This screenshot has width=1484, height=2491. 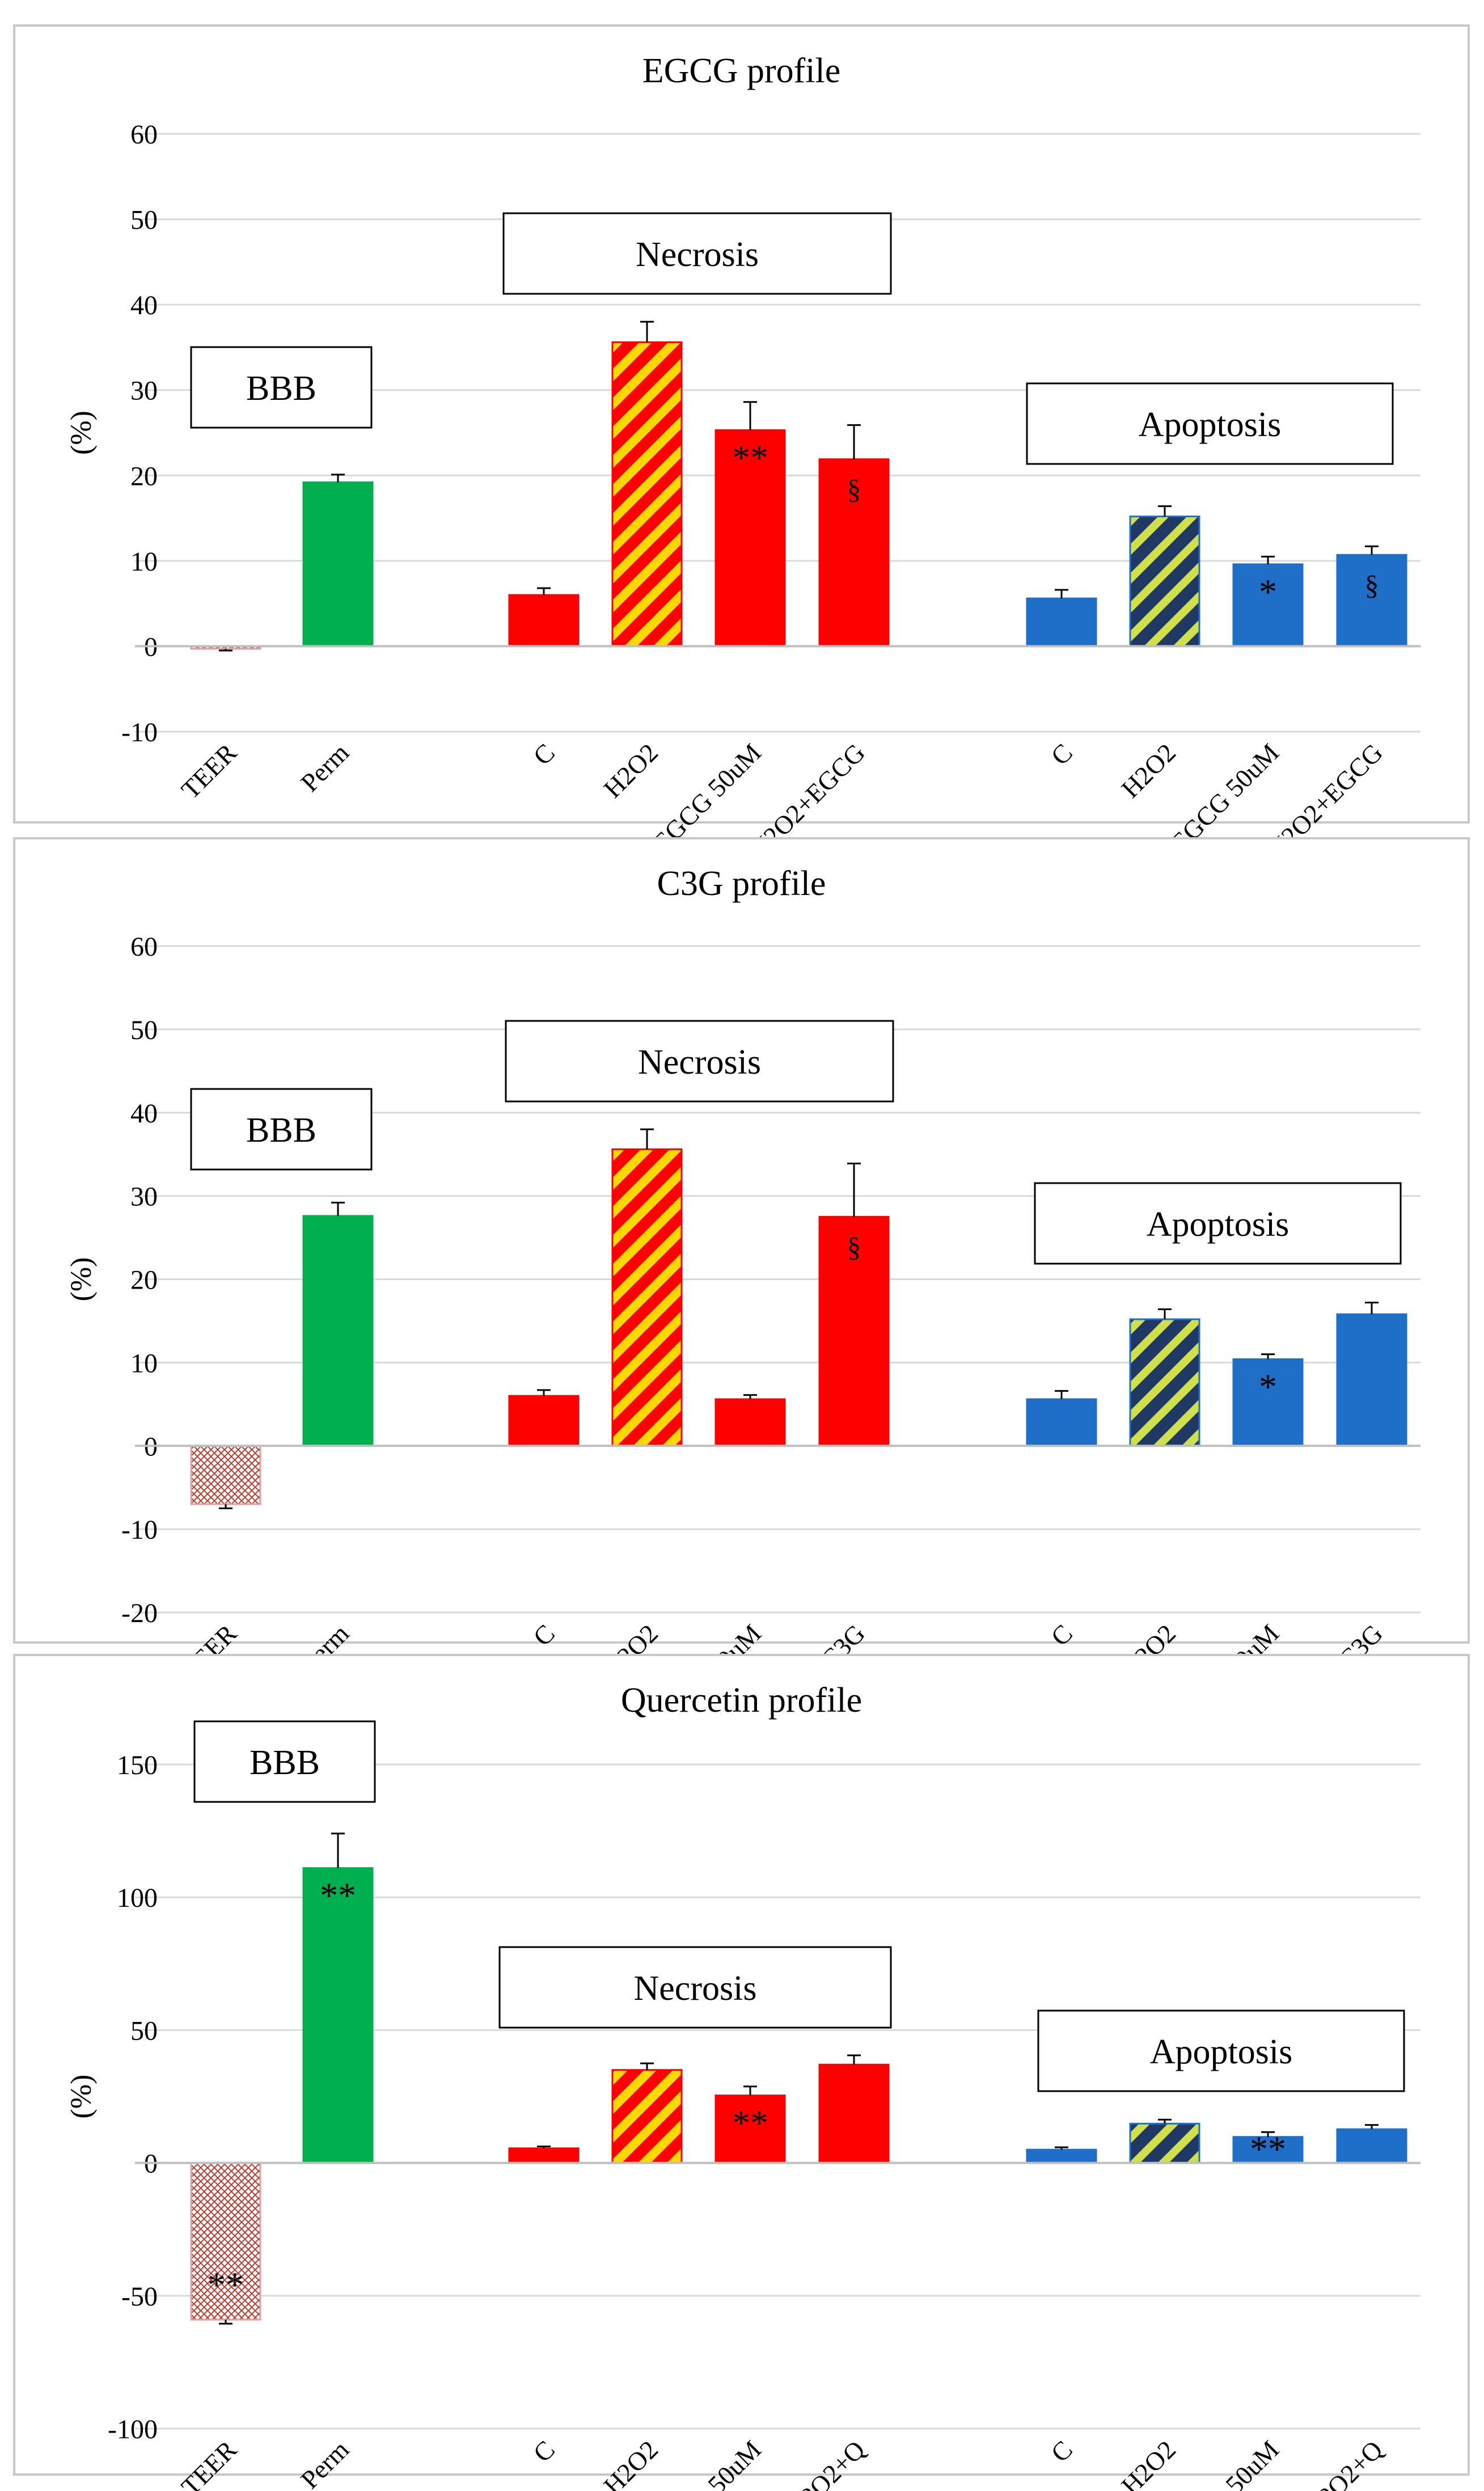 I want to click on y-tick-label: 150, so click(x=137, y=1765).